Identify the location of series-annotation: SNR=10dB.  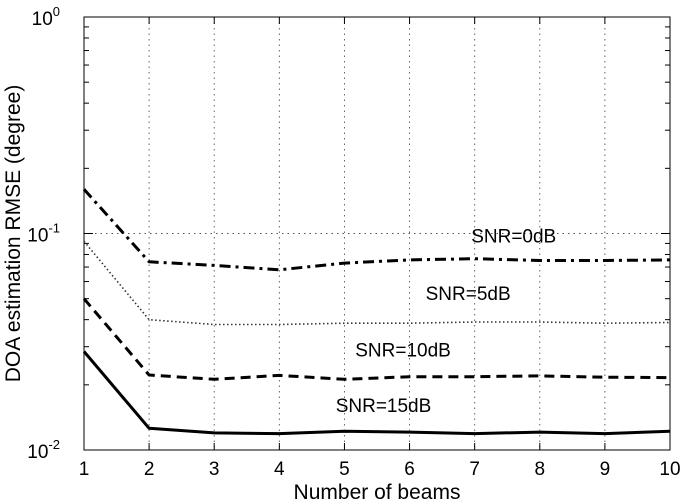
(403, 351).